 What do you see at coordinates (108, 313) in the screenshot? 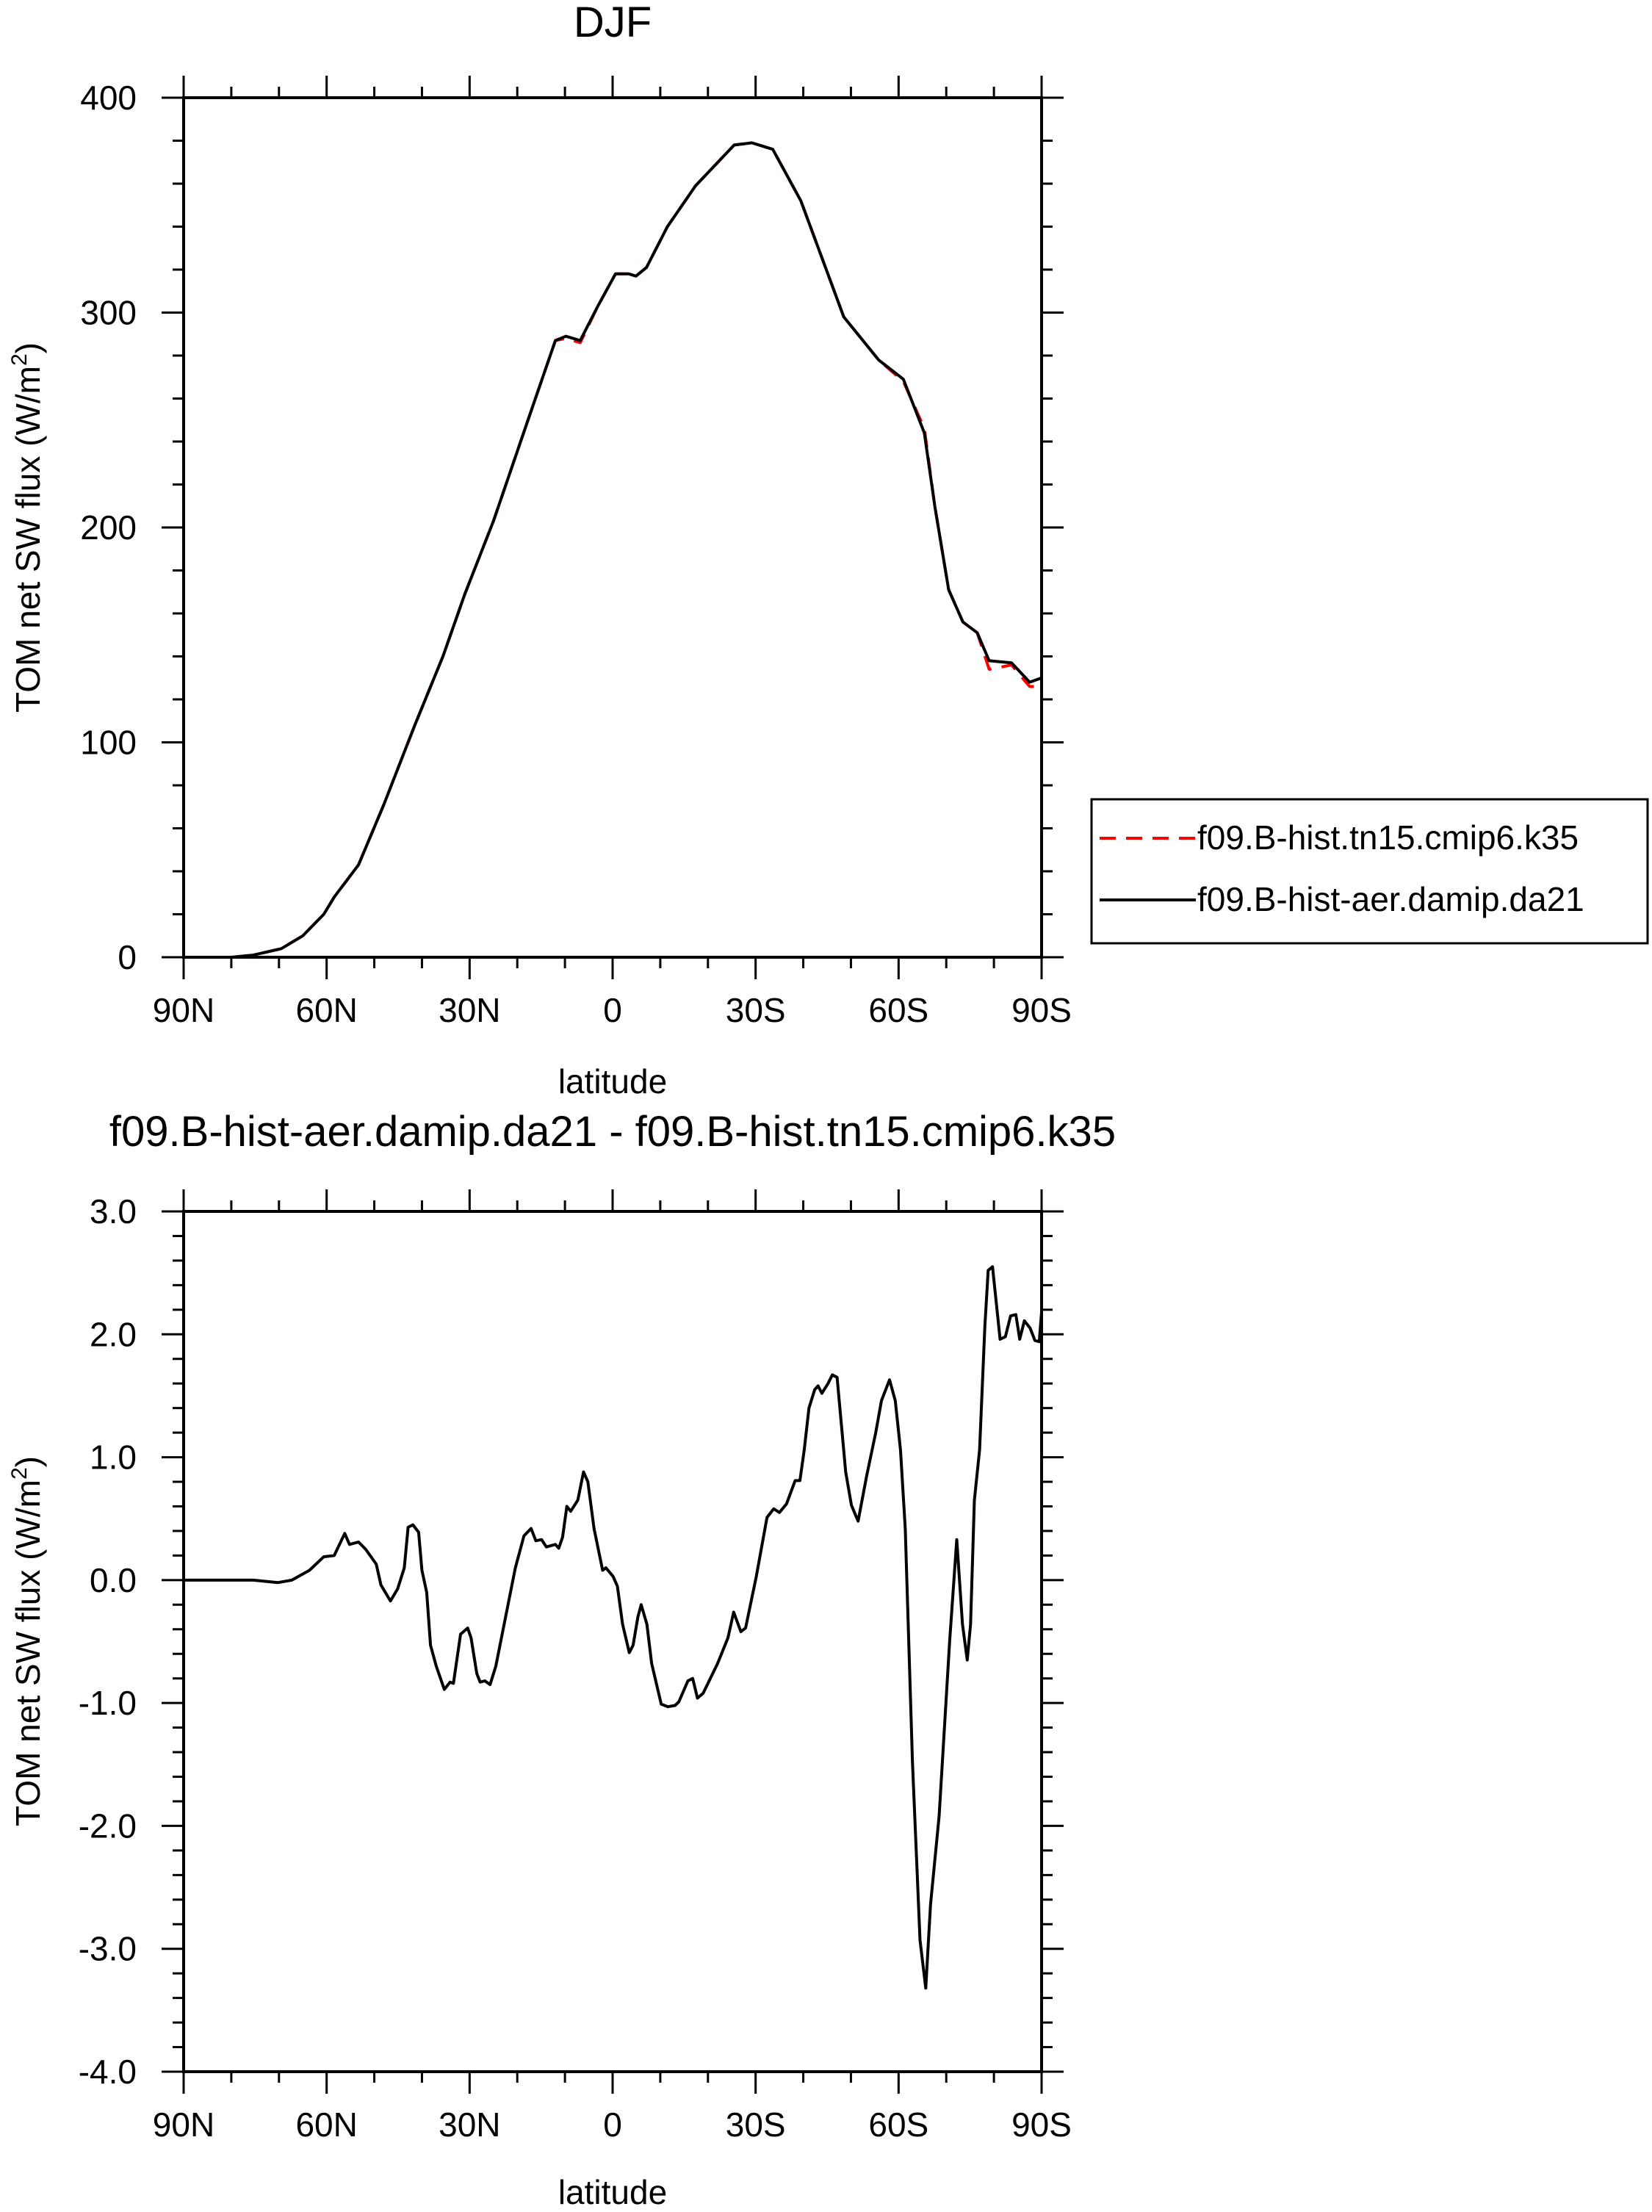
I see `y-tick-label: 300` at bounding box center [108, 313].